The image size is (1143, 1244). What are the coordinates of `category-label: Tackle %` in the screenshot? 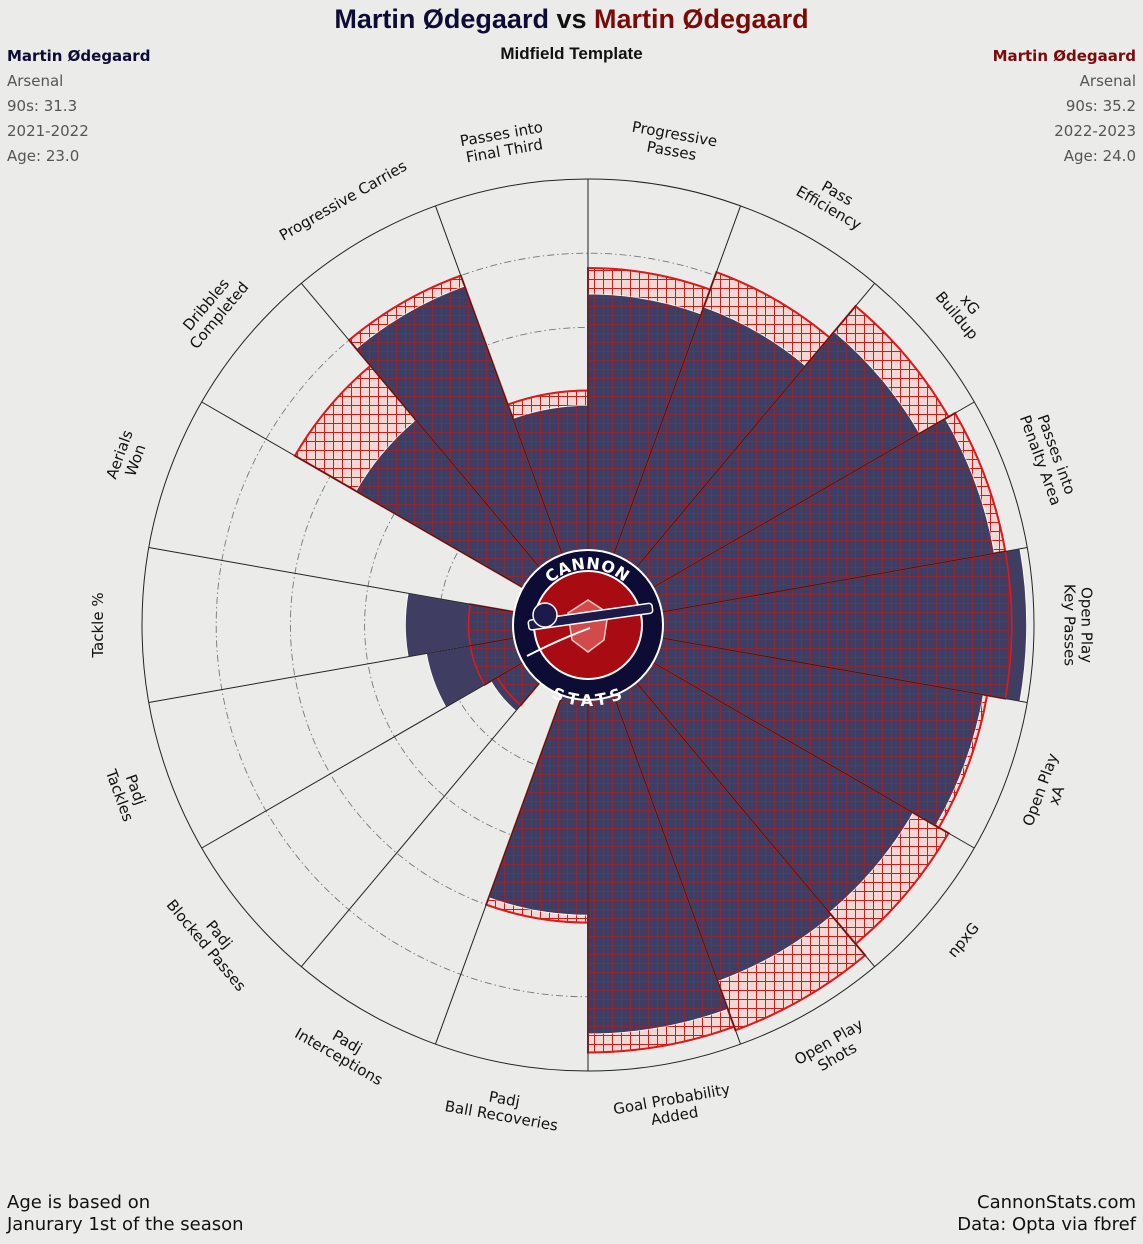 It's located at (98, 625).